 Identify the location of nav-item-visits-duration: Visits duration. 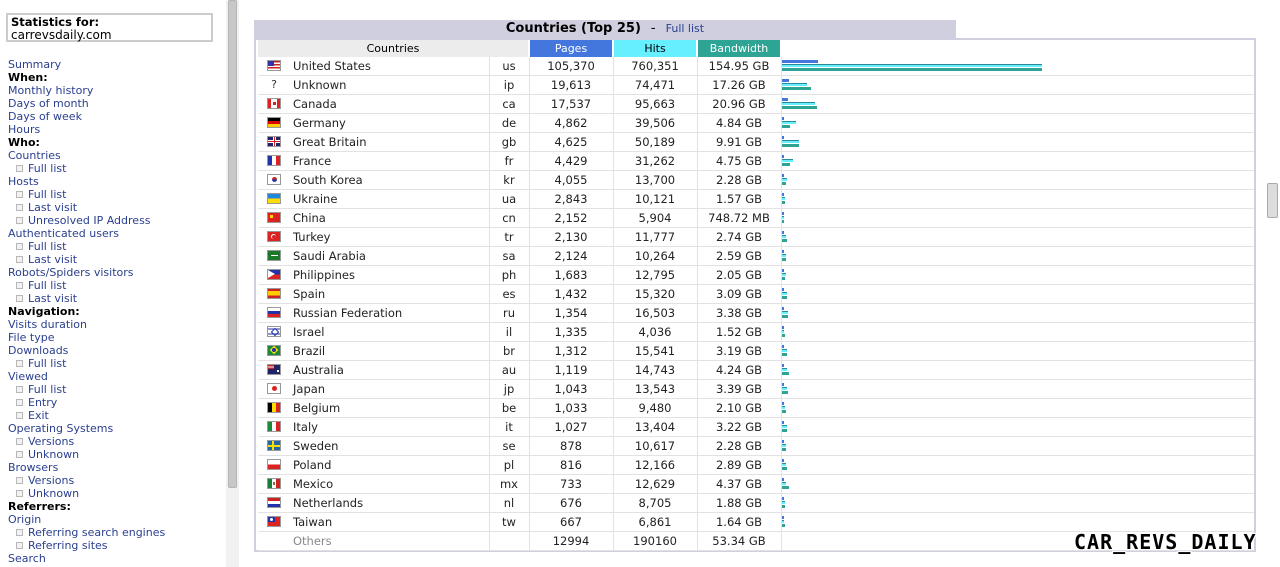
(86, 324).